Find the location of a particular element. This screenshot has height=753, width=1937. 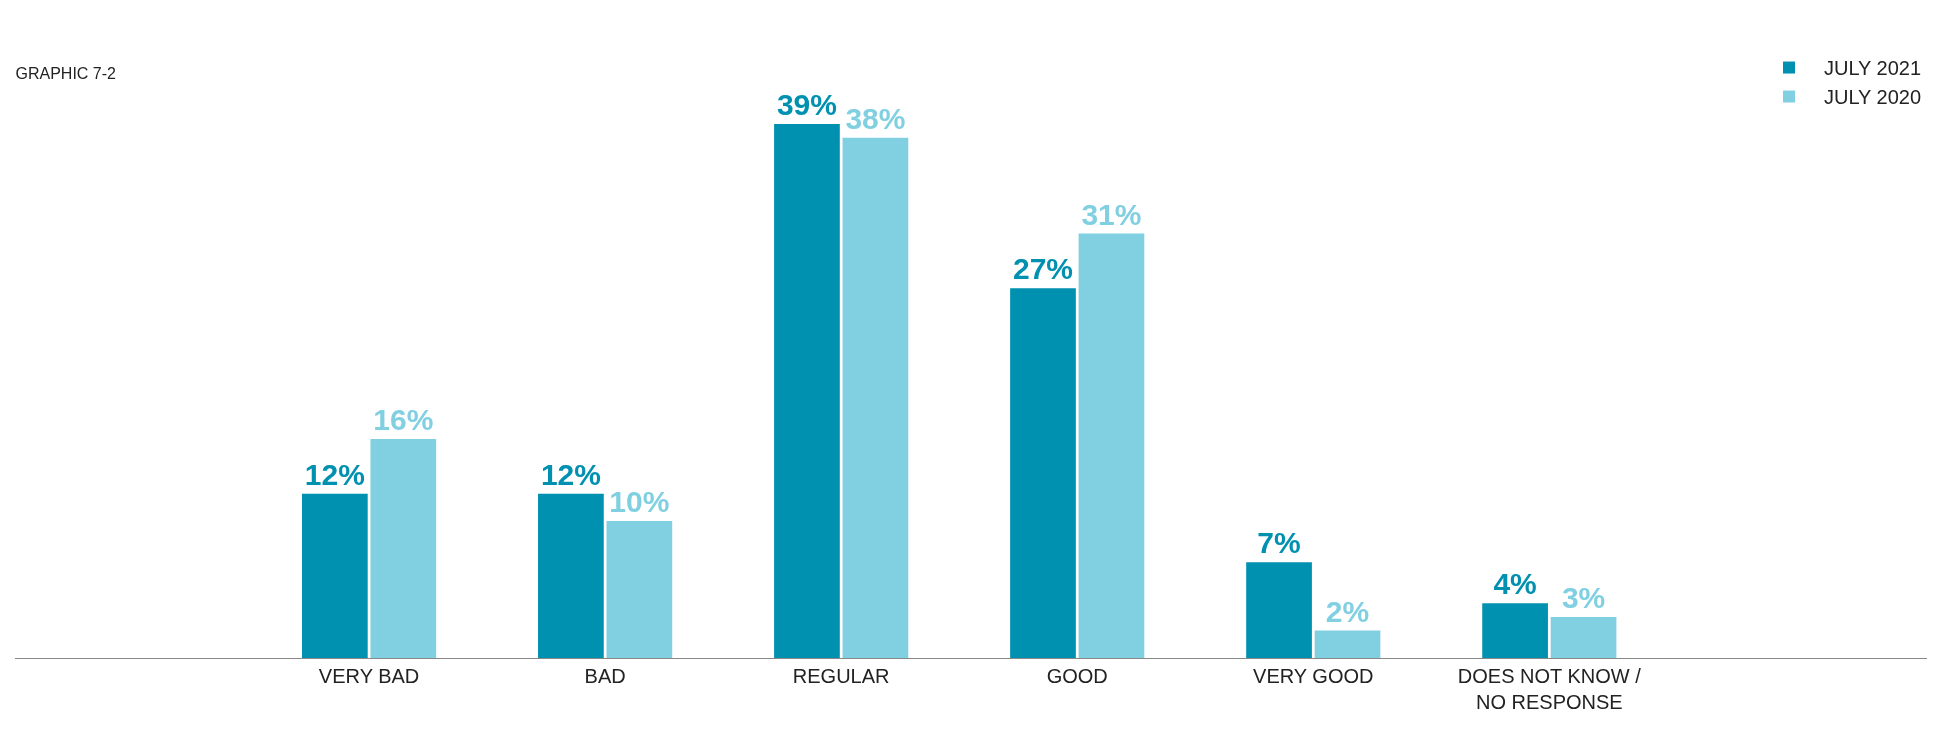

data-label: 31% is located at coordinates (1111, 214).